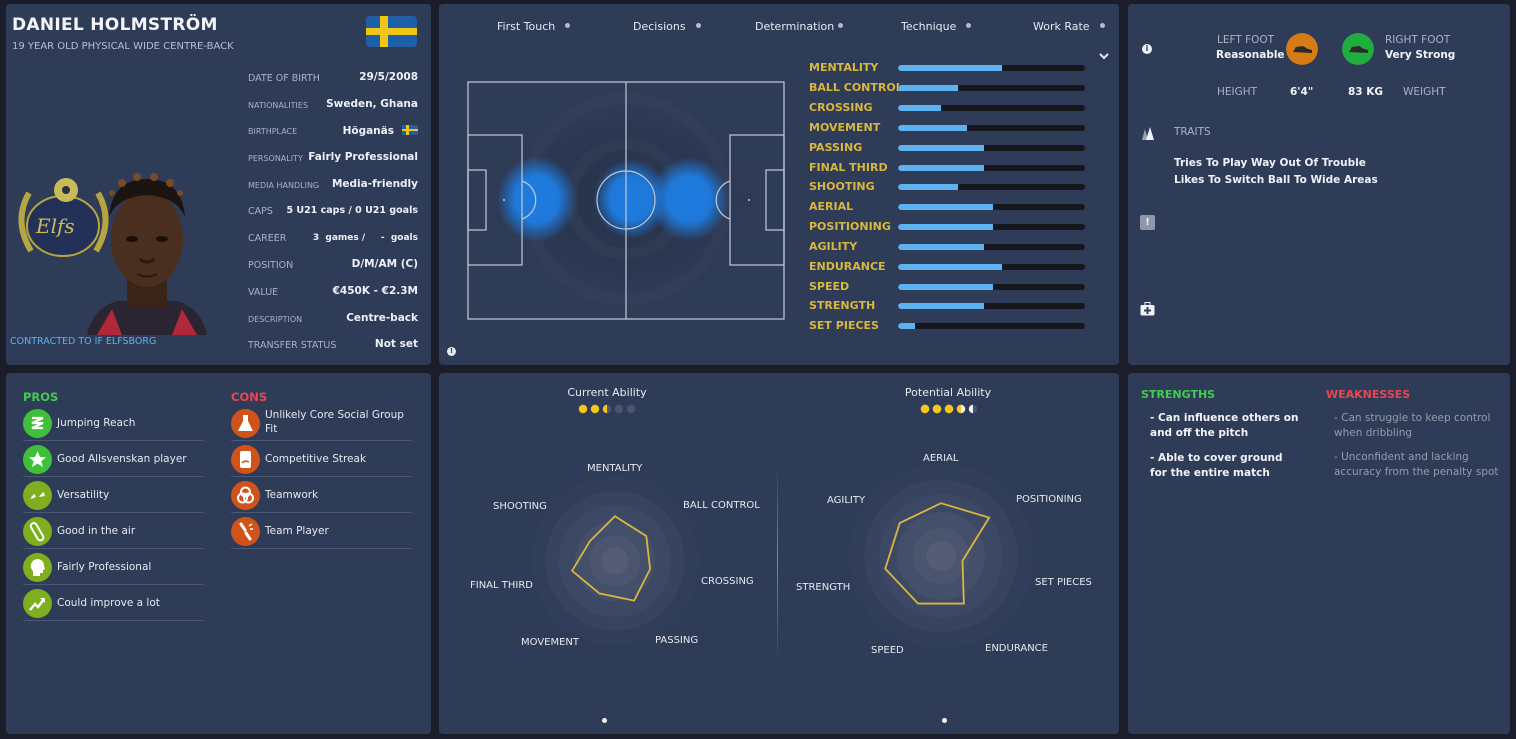  I want to click on svg-text: Elfs, so click(55, 226).